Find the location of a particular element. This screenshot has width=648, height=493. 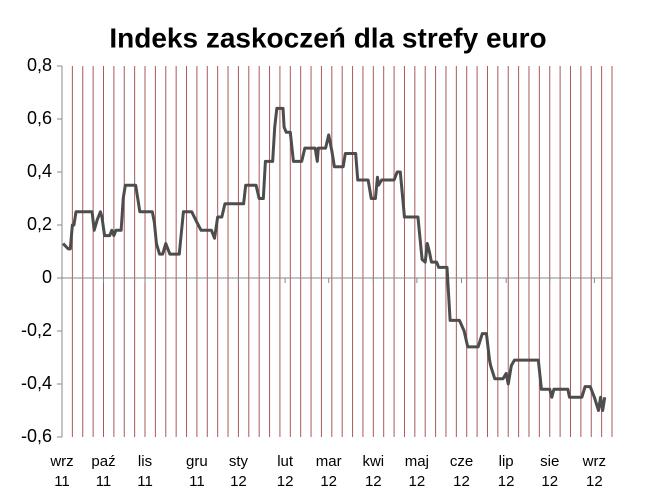

y-tick-label: -0,2 is located at coordinates (36, 330).